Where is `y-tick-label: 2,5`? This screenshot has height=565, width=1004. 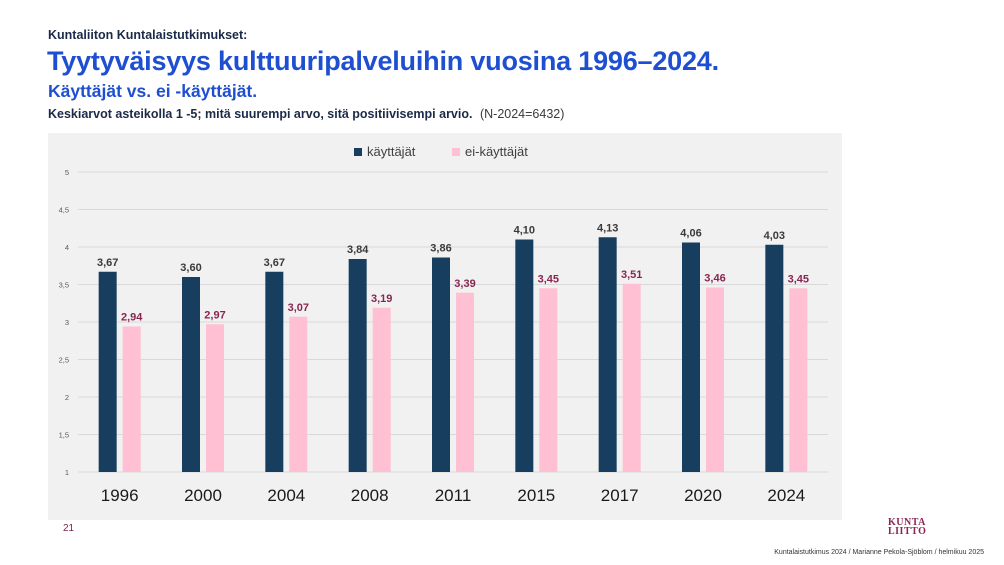
y-tick-label: 2,5 is located at coordinates (64, 360).